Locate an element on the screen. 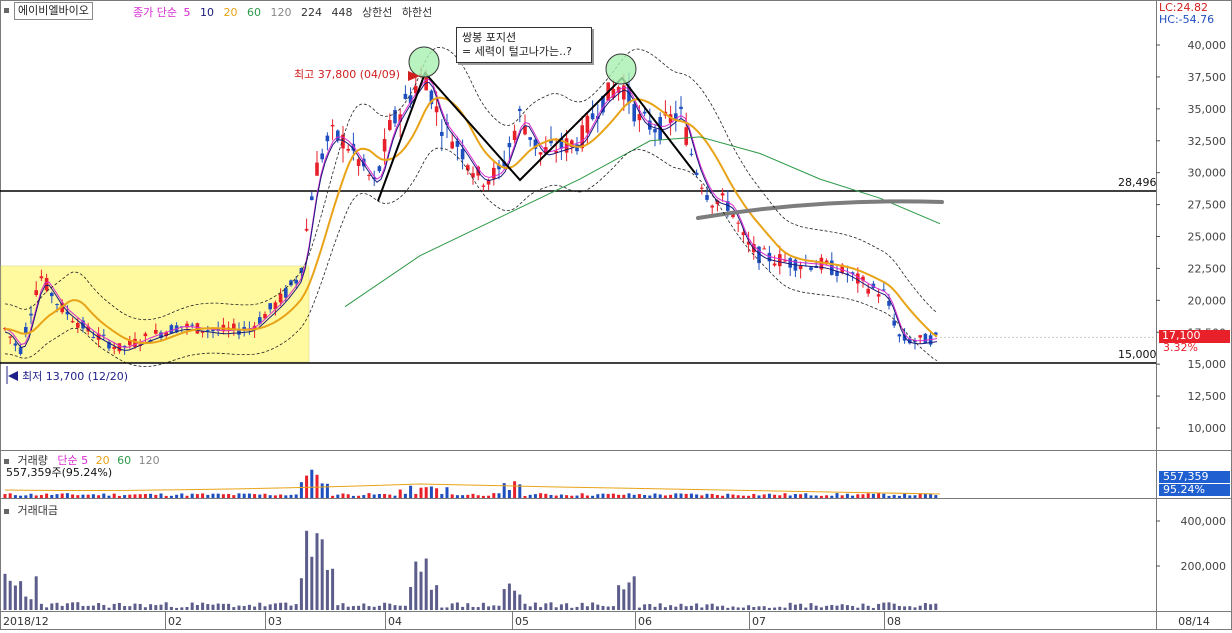 Image resolution: width=1232 pixels, height=633 pixels. y-tick-label: 20,000 is located at coordinates (1207, 300).